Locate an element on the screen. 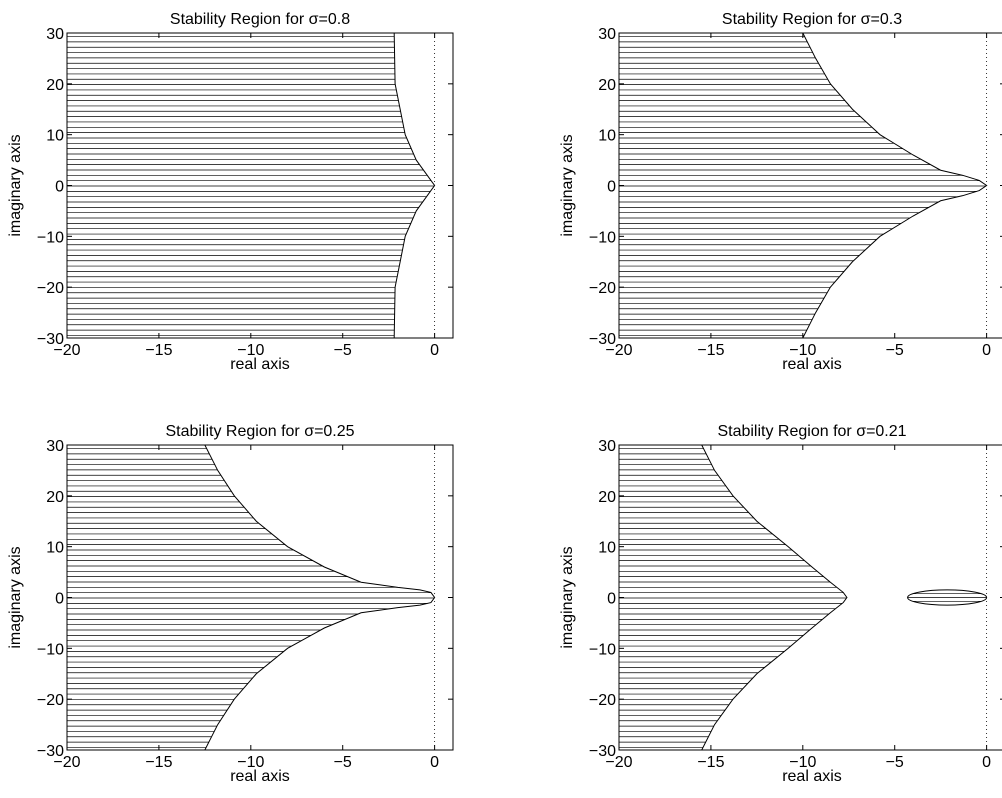  chart-title: Stability Region for σ=0.21 is located at coordinates (811, 431).